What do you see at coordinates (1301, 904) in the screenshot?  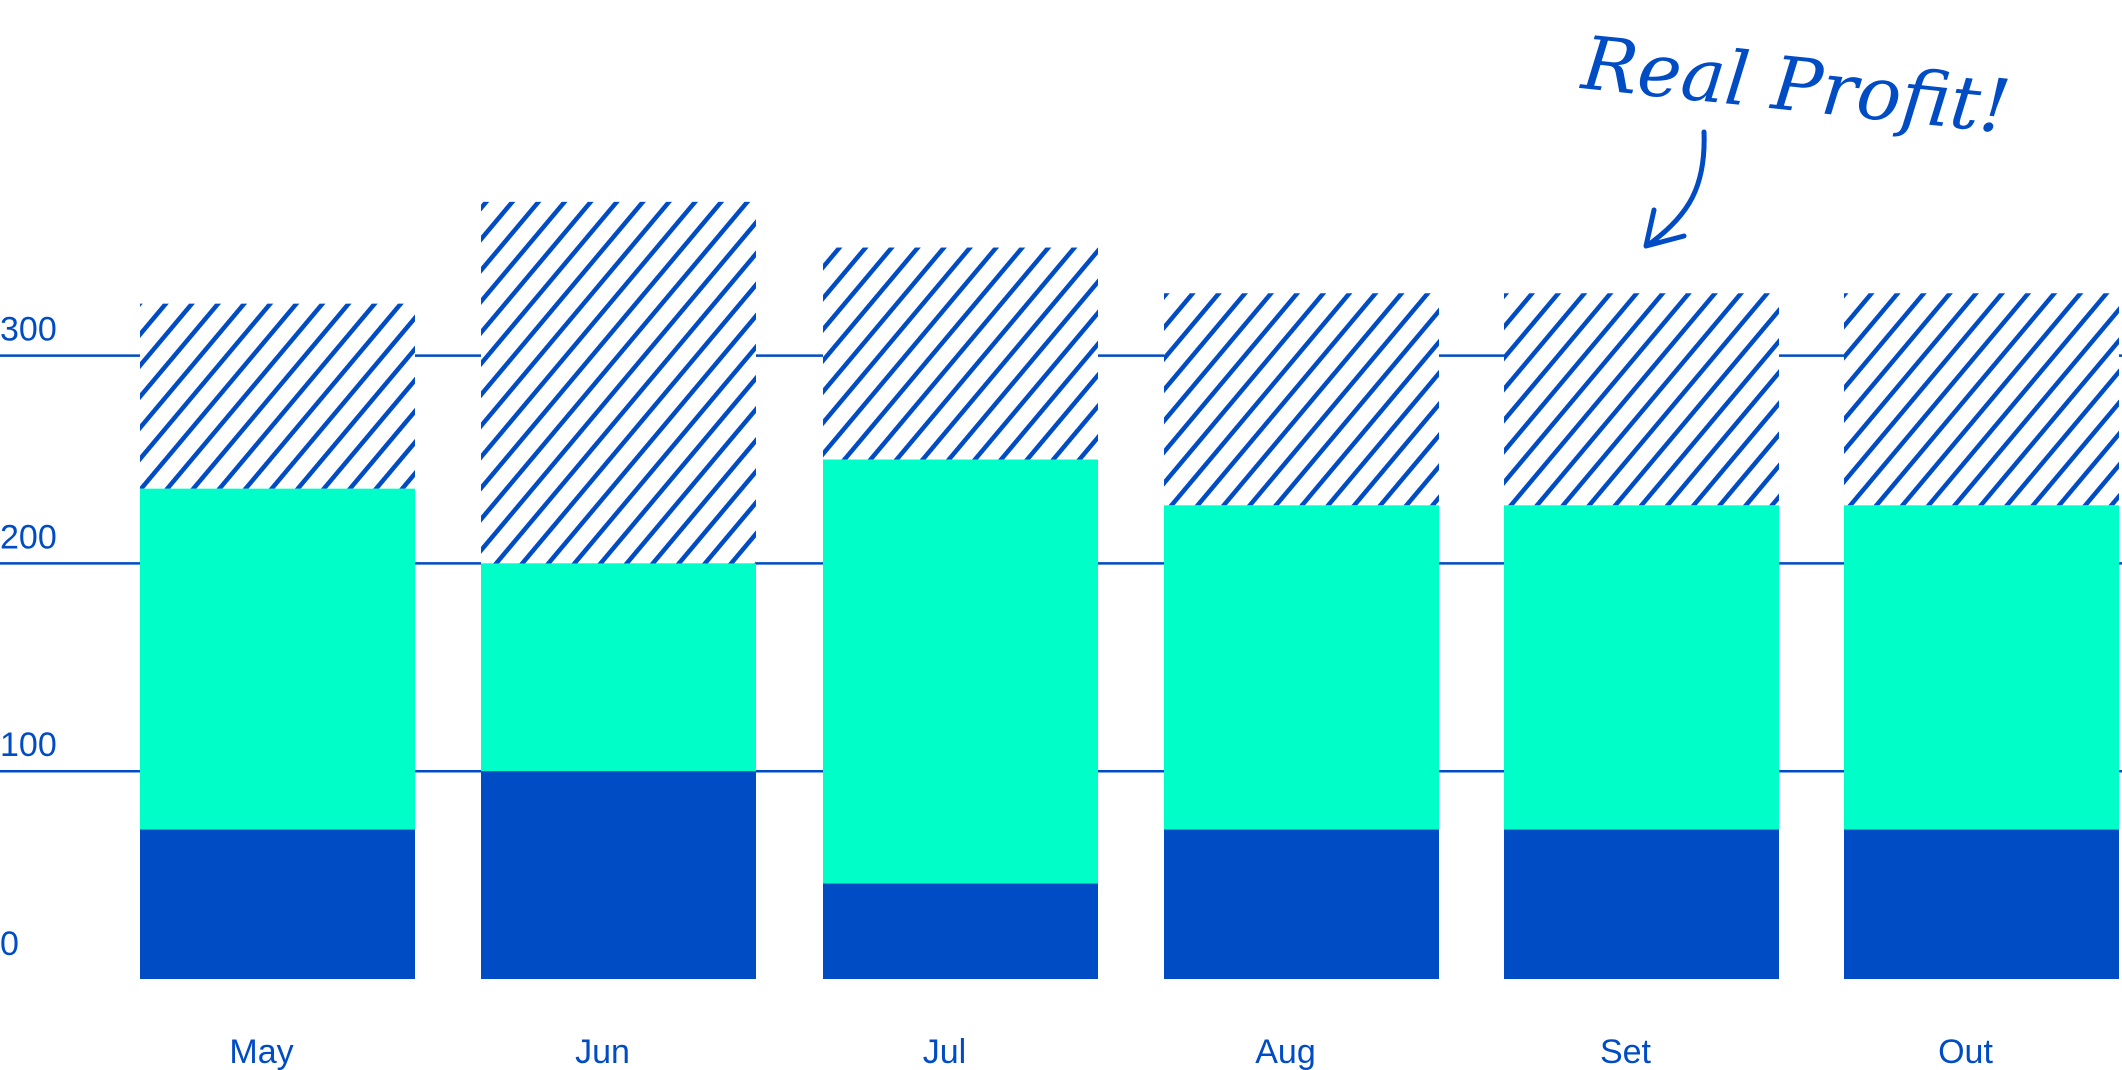 I see `bar-aug-base` at bounding box center [1301, 904].